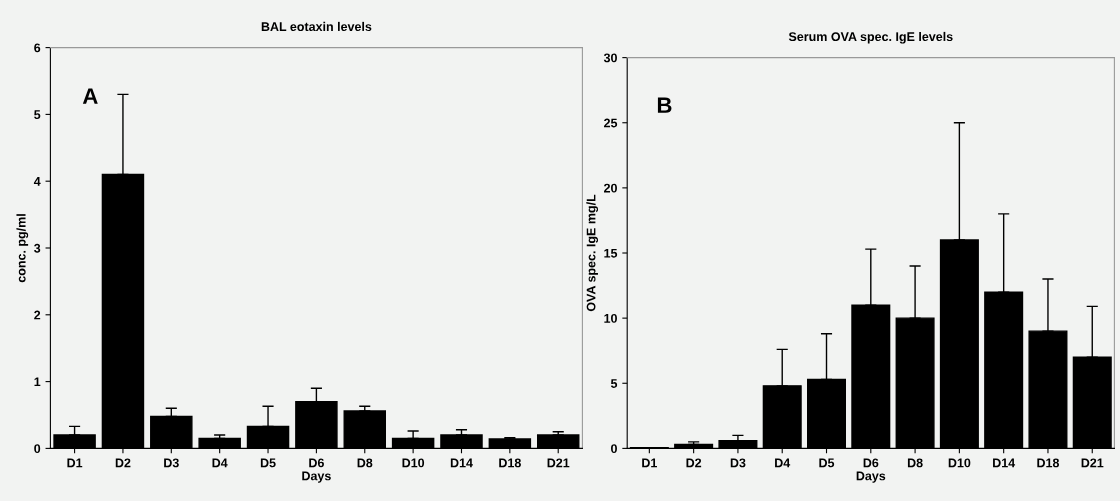 Image resolution: width=1120 pixels, height=501 pixels. What do you see at coordinates (37, 248) in the screenshot?
I see `y-tick-label: 3` at bounding box center [37, 248].